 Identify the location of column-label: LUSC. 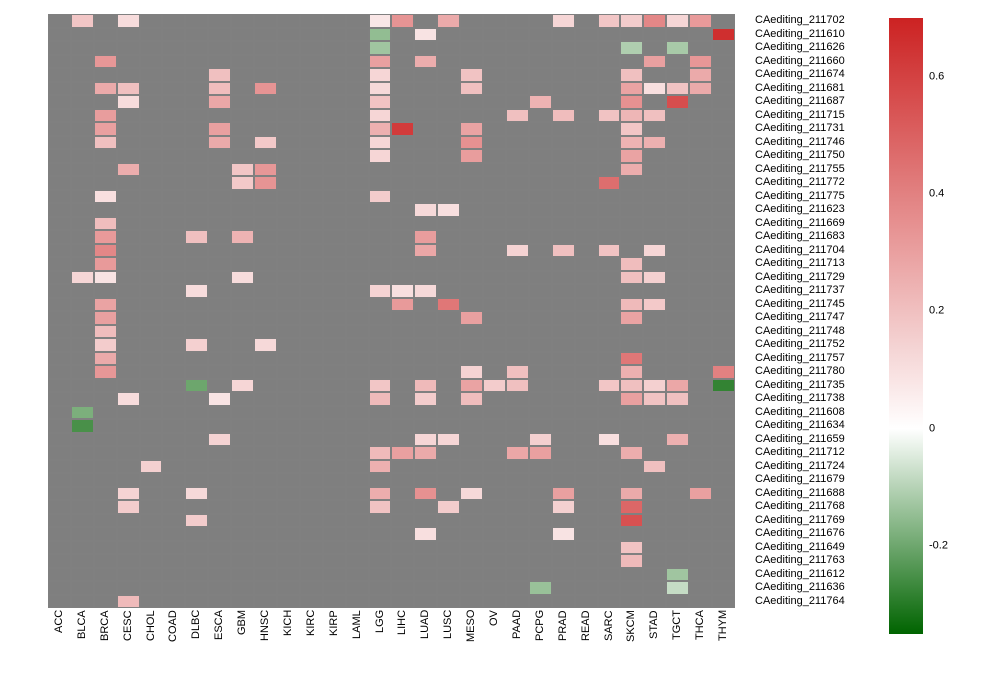
(448, 625).